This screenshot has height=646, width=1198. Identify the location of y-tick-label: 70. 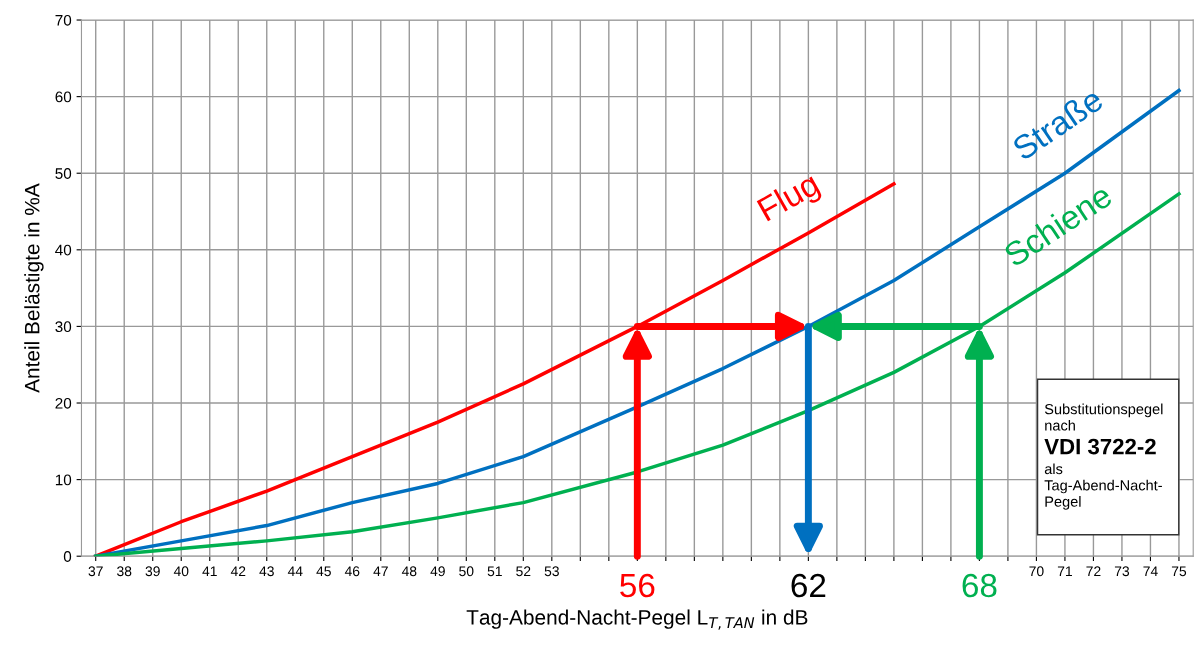
(63, 20).